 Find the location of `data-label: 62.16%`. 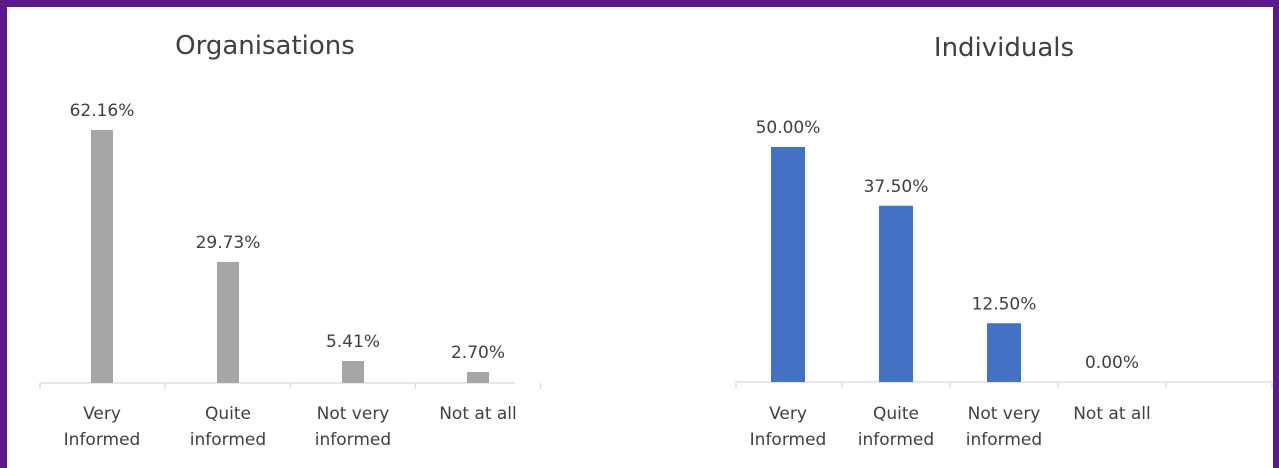

data-label: 62.16% is located at coordinates (102, 111).